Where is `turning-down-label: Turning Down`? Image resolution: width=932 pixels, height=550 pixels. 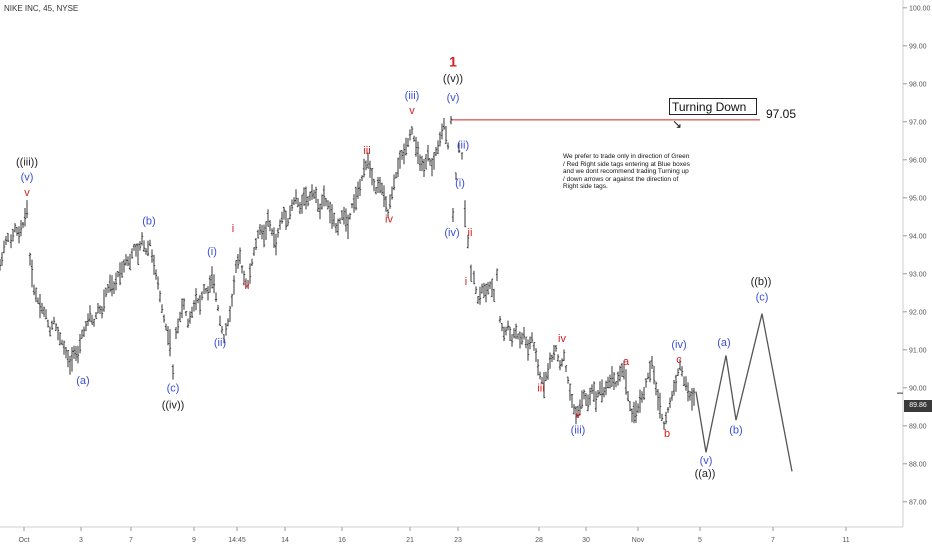 turning-down-label: Turning Down is located at coordinates (709, 107).